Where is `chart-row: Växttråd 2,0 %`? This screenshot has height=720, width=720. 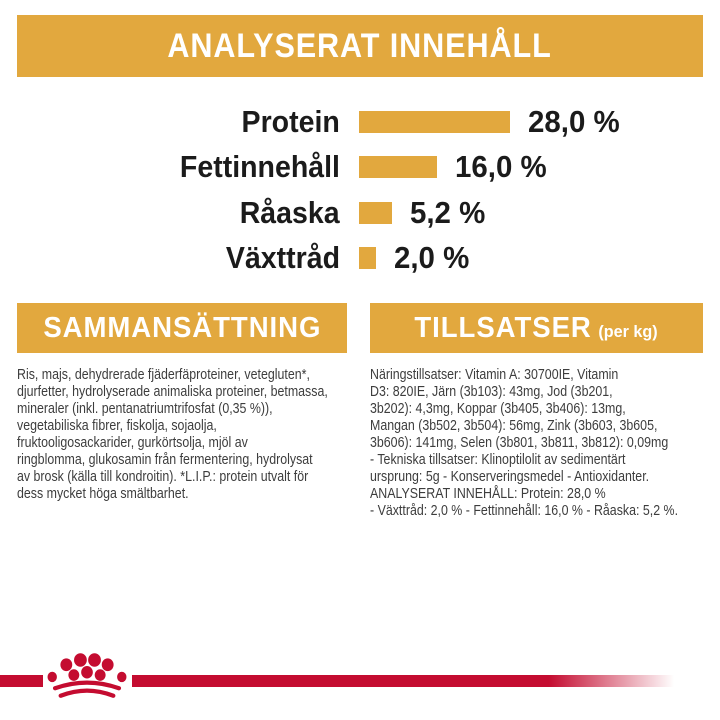 chart-row: Växttråd 2,0 % is located at coordinates (360, 257).